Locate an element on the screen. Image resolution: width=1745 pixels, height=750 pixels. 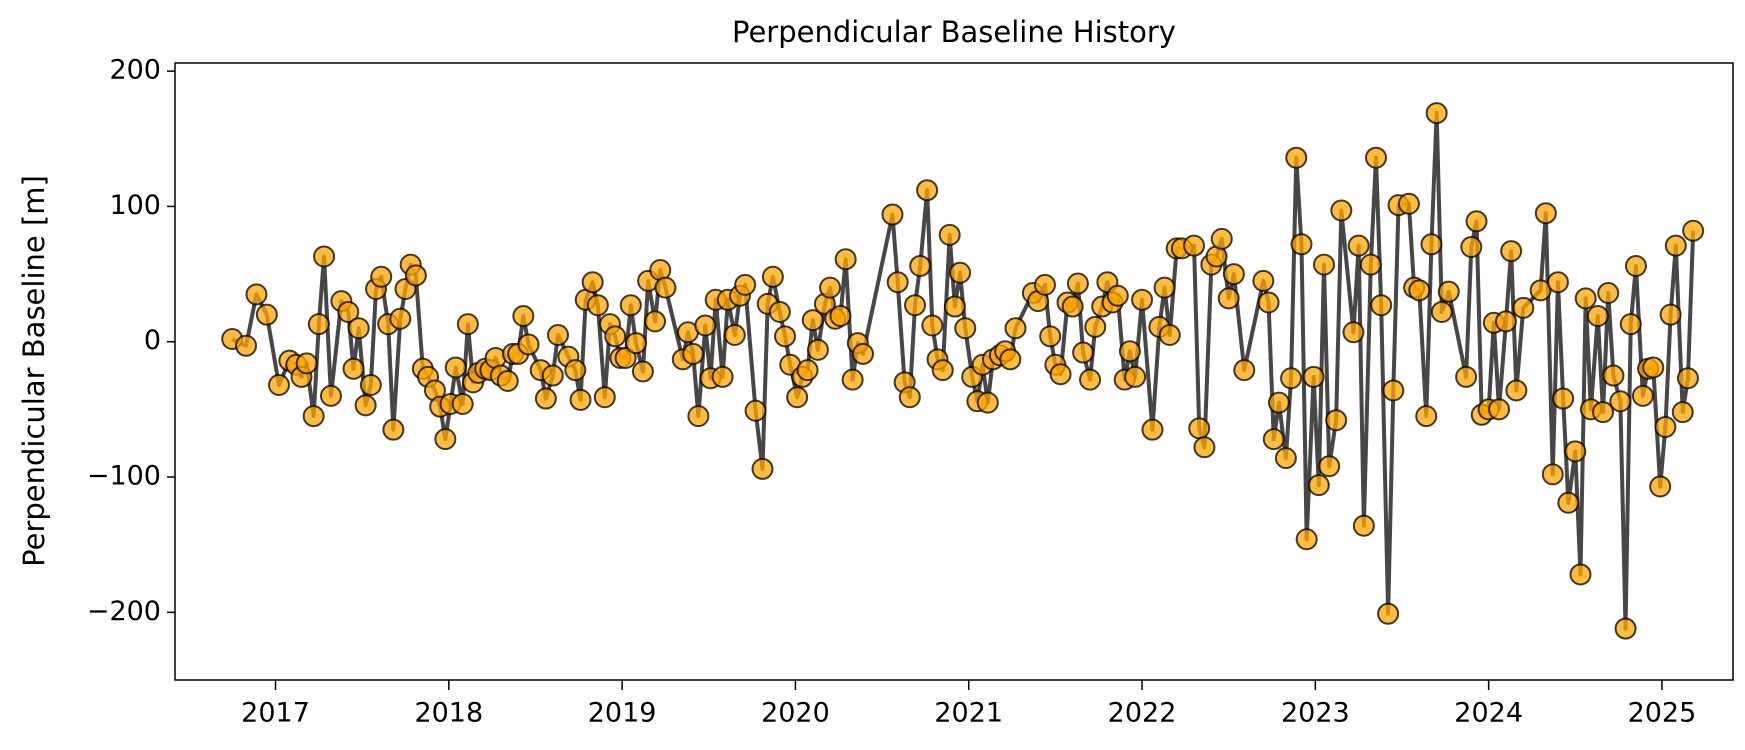
y-axis-label: Perpendicular Baseline [m] is located at coordinates (34, 371).